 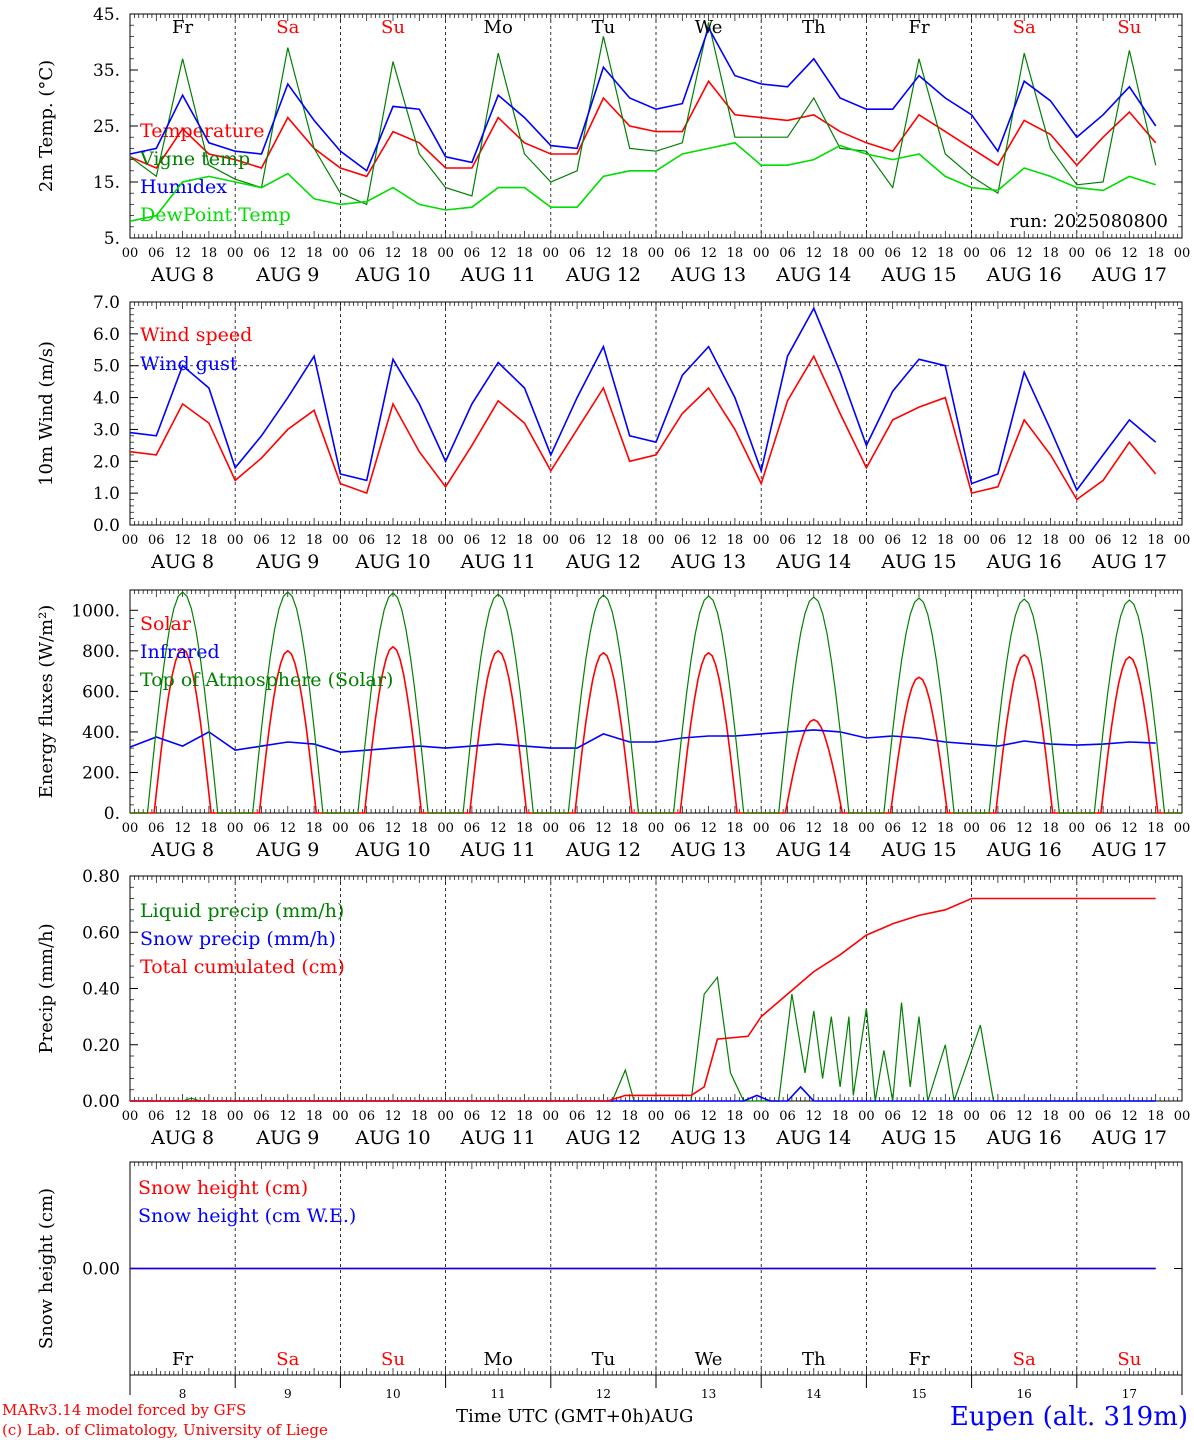 What do you see at coordinates (498, 27) in the screenshot?
I see `day-of-week-label: Mo` at bounding box center [498, 27].